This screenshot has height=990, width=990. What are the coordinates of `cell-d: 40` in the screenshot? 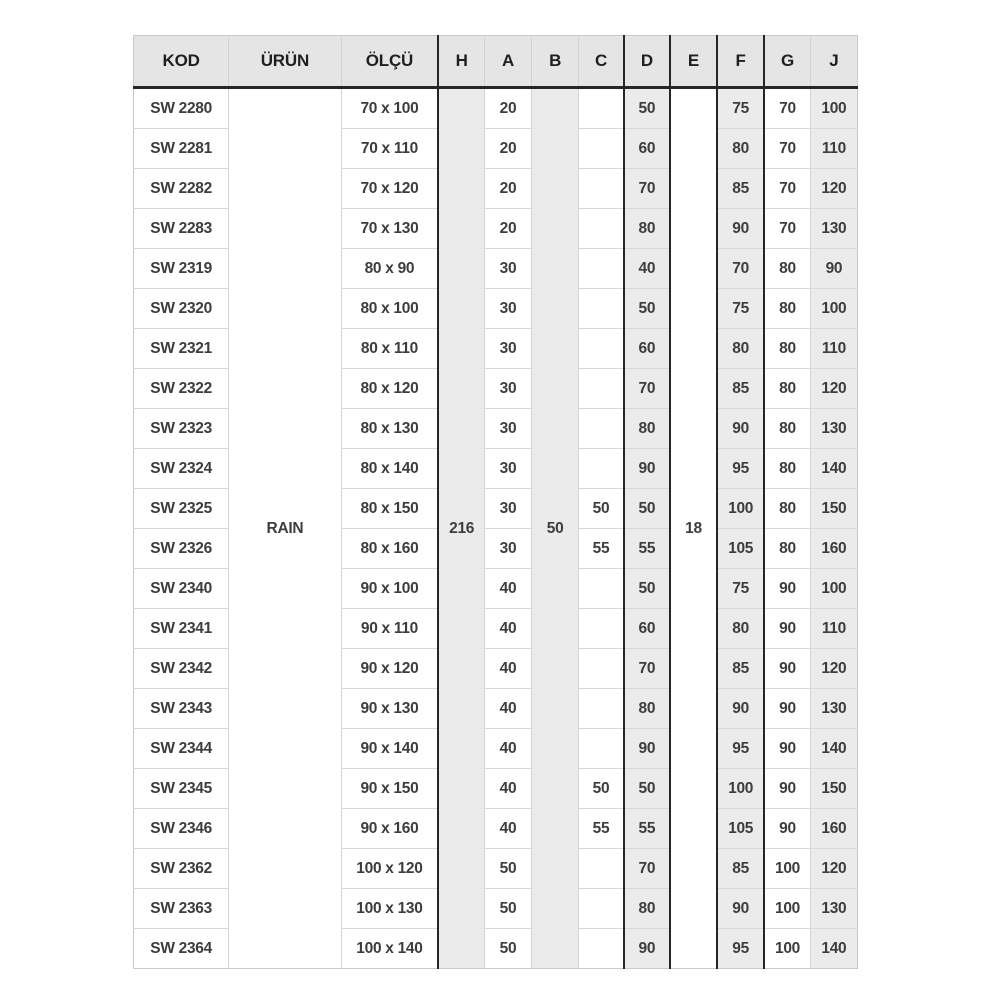 It's located at (646, 268).